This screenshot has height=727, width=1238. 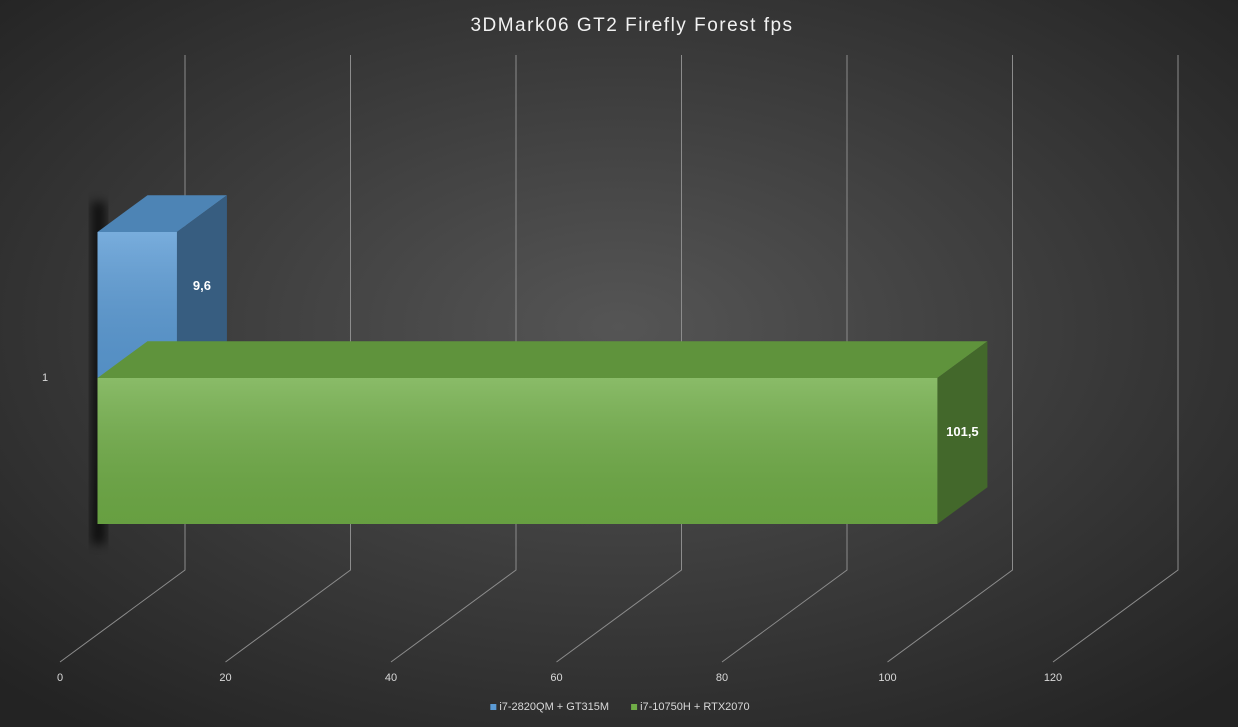 I want to click on legend: i7-2820QM + GT315M i7-10750H + RTX2070, so click(x=620, y=707).